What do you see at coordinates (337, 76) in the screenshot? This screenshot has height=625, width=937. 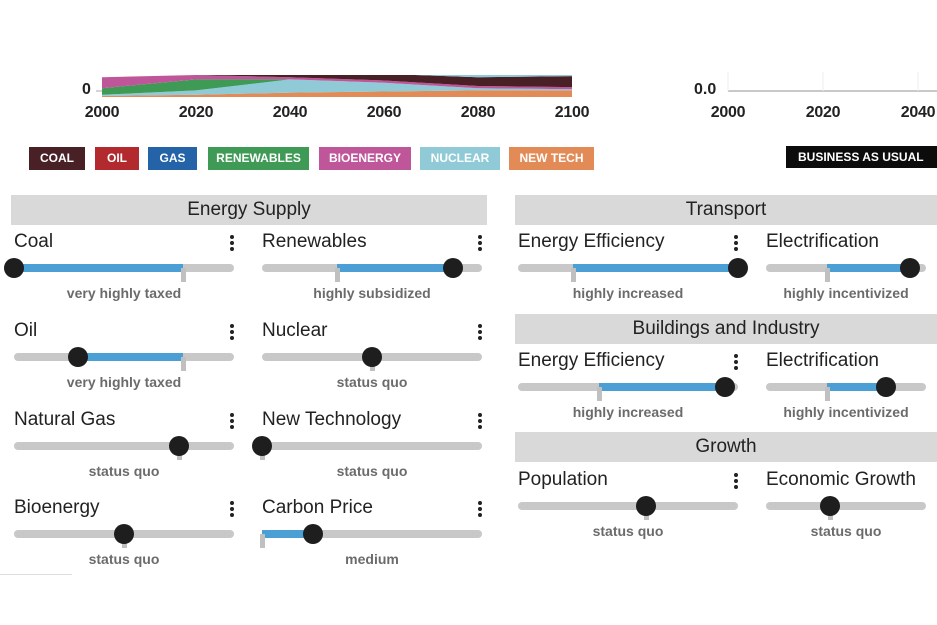 I see `area-nuclear-top` at bounding box center [337, 76].